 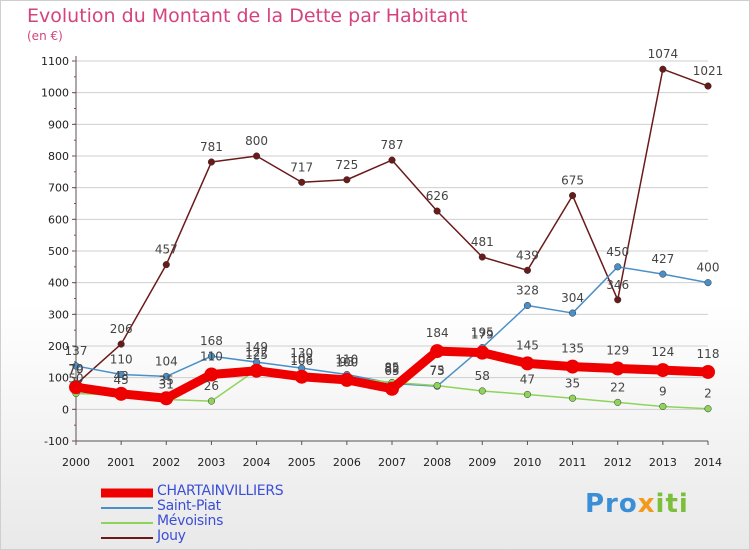 What do you see at coordinates (58, 378) in the screenshot?
I see `y-tick-label: 100` at bounding box center [58, 378].